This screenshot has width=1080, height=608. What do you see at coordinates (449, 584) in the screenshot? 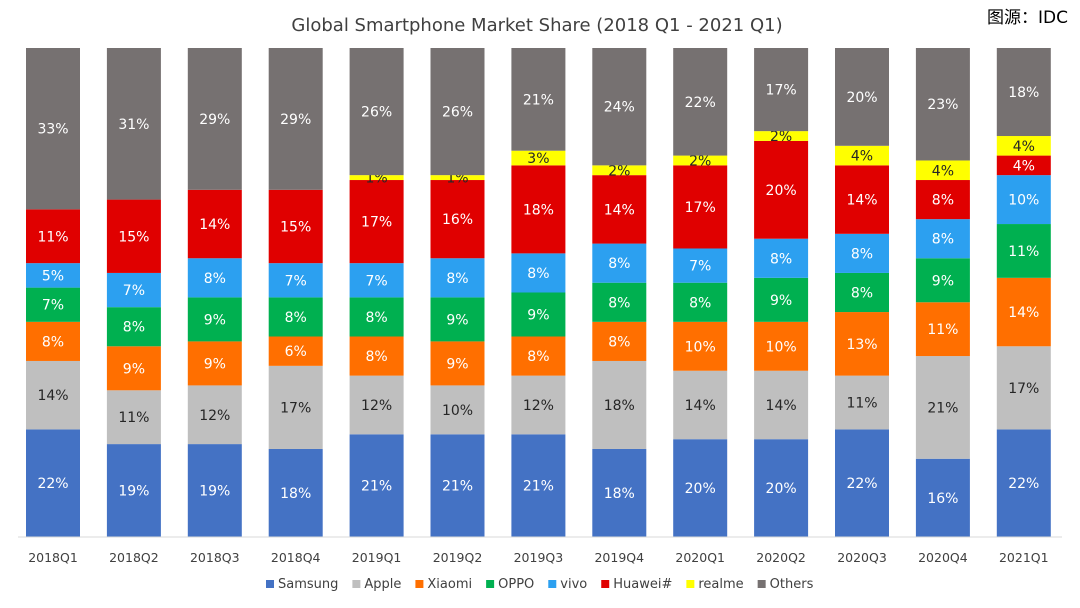
I see `legend-label: Xiaomi` at bounding box center [449, 584].